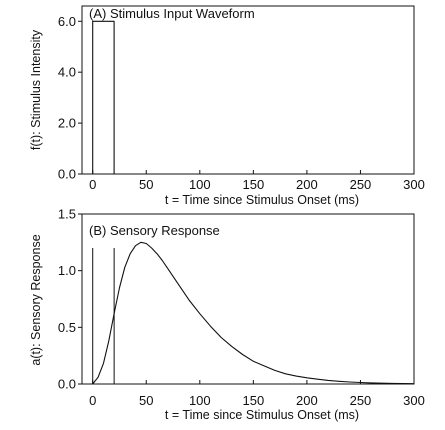  Describe the element at coordinates (254, 400) in the screenshot. I see `panel-b-x-tick-label: 150` at that location.